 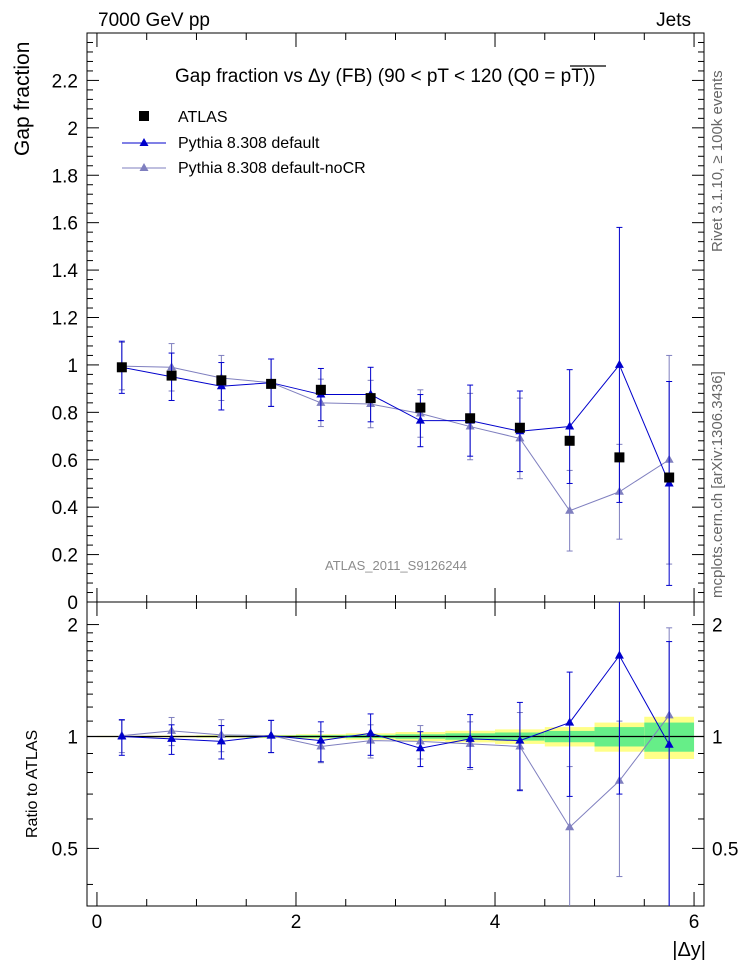 I want to click on ratio-y-tick-label: 2, so click(x=72, y=626).